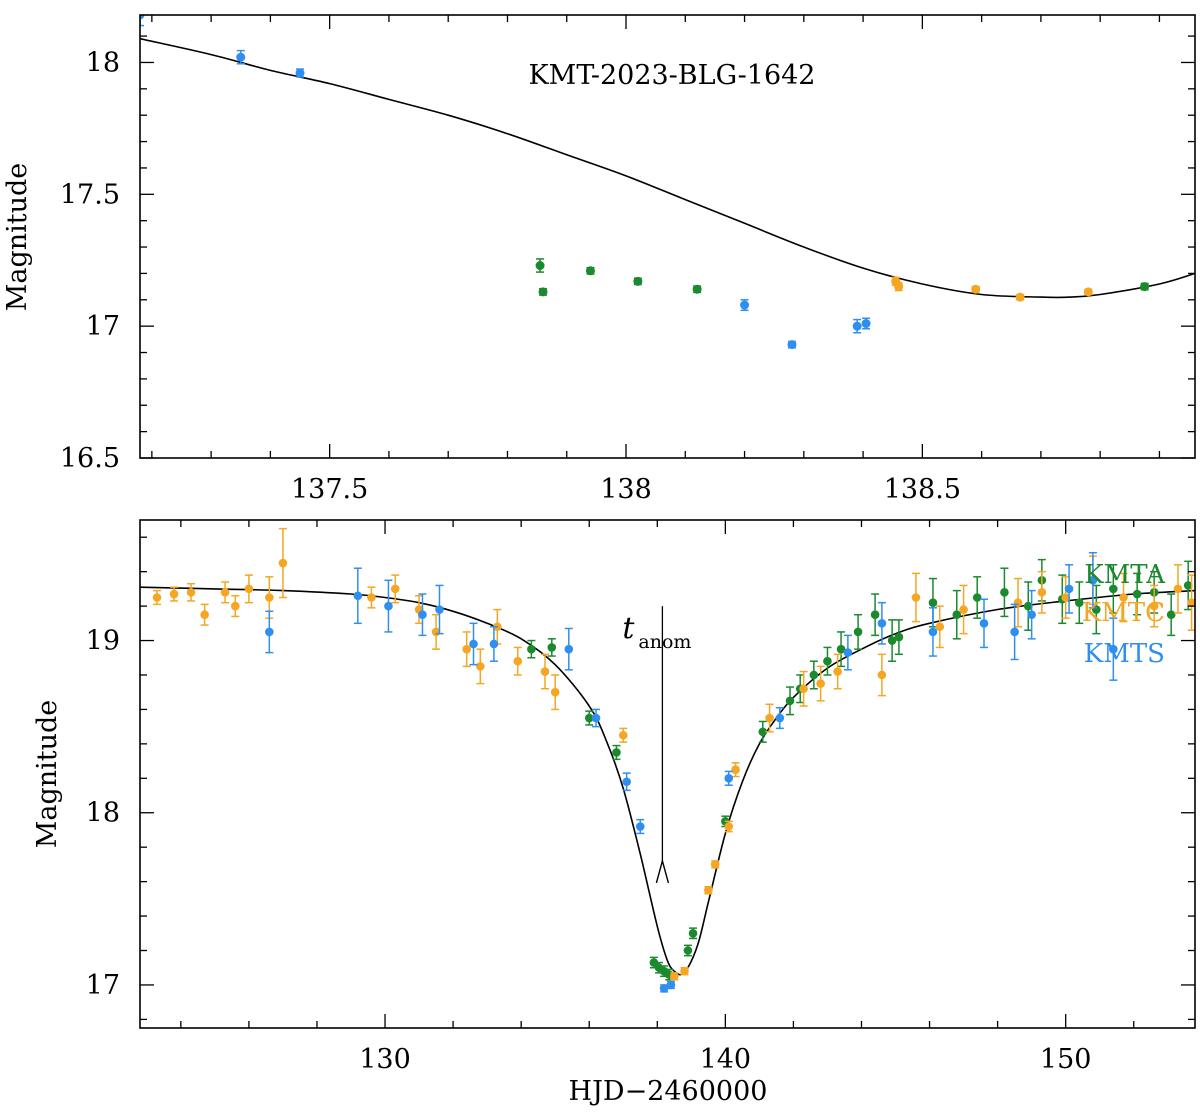  Describe the element at coordinates (1124, 654) in the screenshot. I see `legend-kmts: KMTS` at that location.